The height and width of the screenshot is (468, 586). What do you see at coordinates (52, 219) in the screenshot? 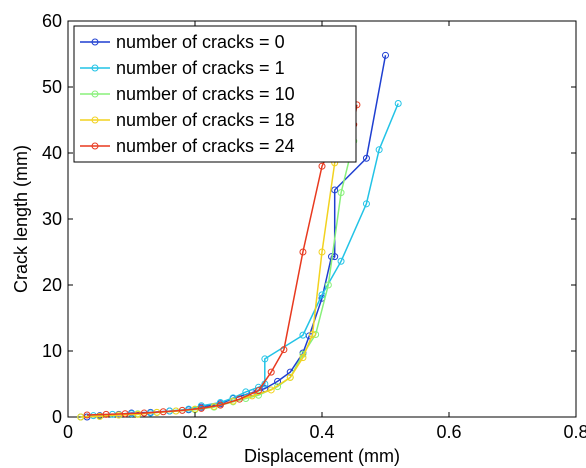
I see `y-tick-label: 30` at bounding box center [52, 219].